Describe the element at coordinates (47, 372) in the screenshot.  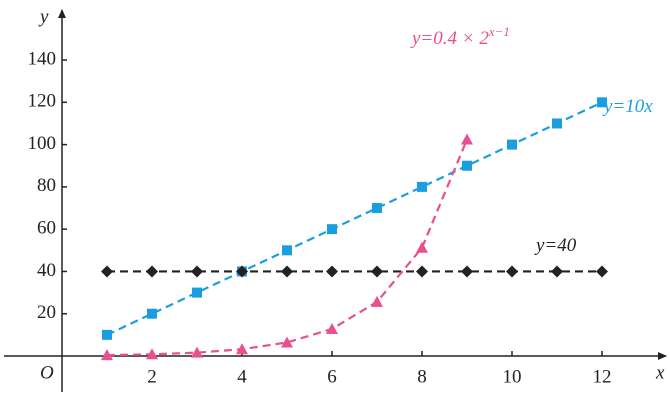
I see `origin-label: O` at that location.